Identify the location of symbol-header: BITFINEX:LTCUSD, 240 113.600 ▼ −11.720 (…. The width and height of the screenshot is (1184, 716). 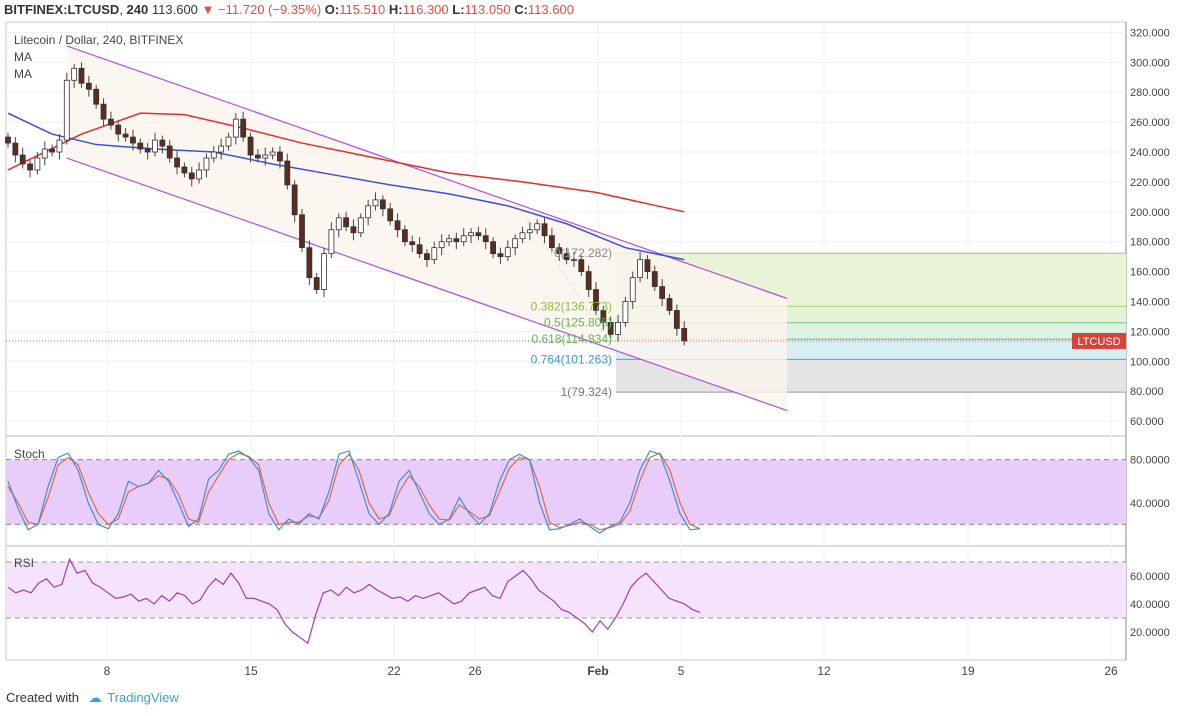
(289, 9).